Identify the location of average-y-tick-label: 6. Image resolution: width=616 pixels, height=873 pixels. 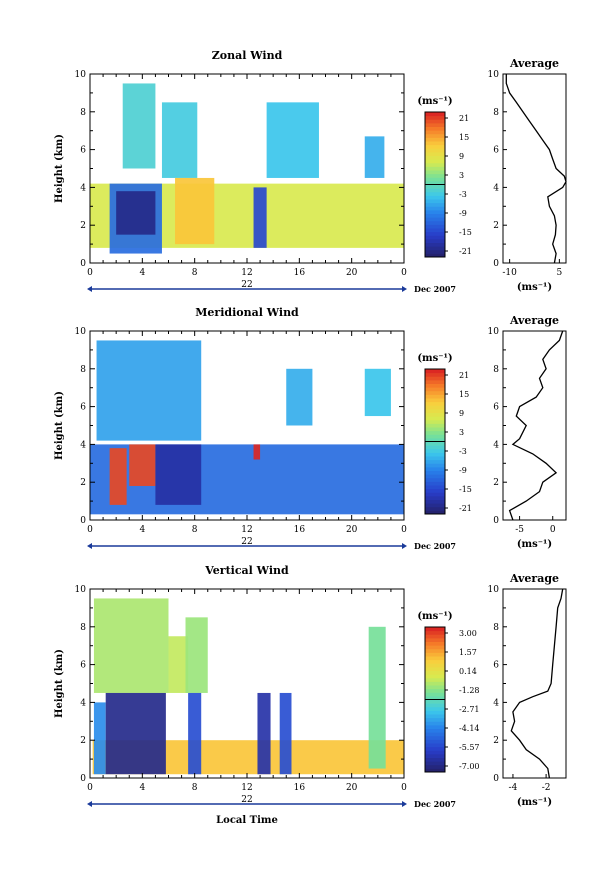
(496, 408).